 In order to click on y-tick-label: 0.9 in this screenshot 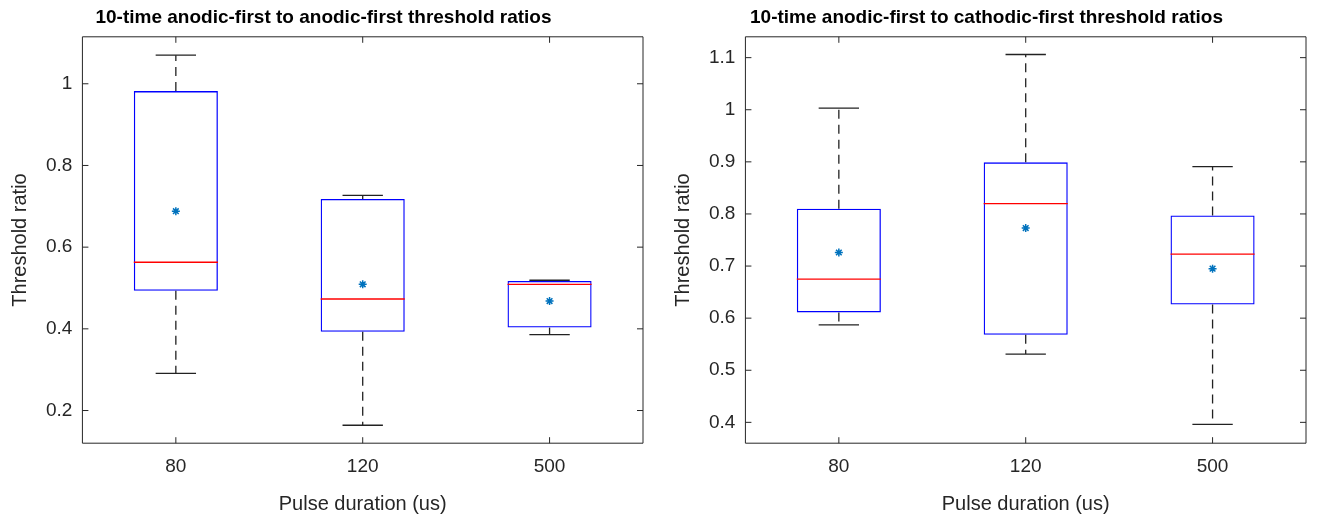, I will do `click(722, 161)`.